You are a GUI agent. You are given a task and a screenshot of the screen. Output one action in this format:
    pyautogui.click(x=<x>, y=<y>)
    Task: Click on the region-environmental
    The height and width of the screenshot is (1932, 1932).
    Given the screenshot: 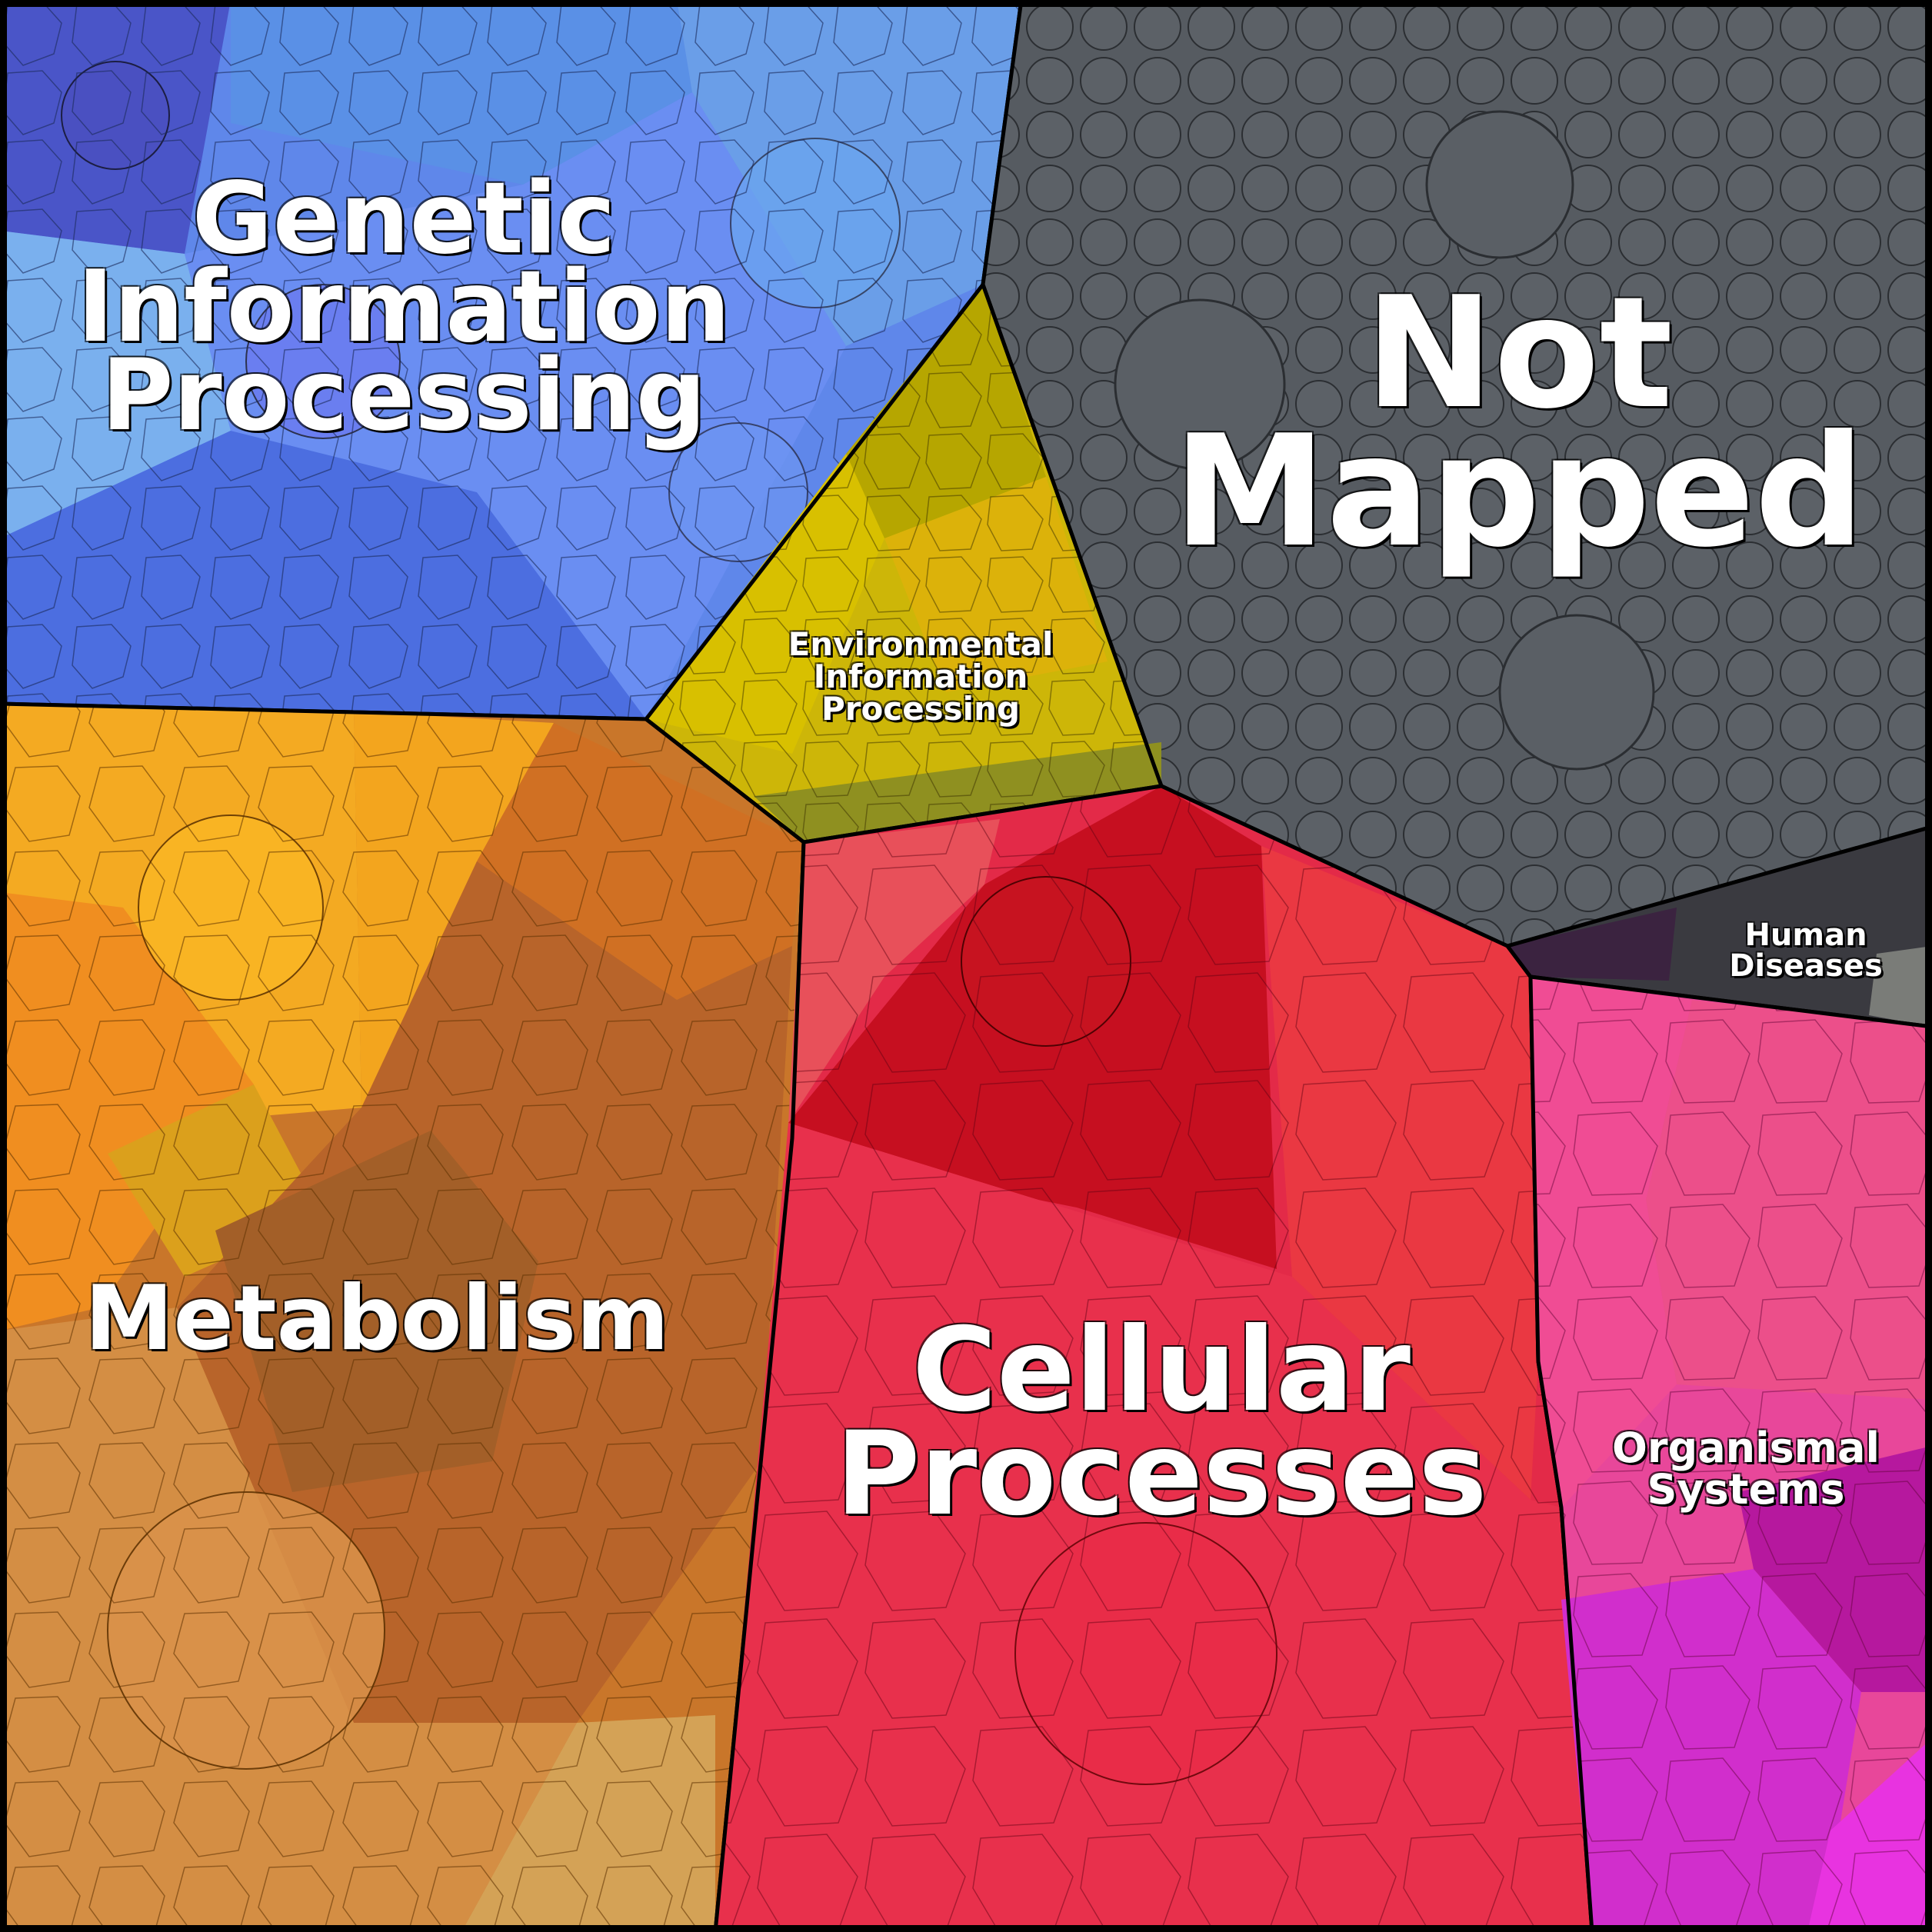 What is the action you would take?
    pyautogui.click(x=903, y=562)
    